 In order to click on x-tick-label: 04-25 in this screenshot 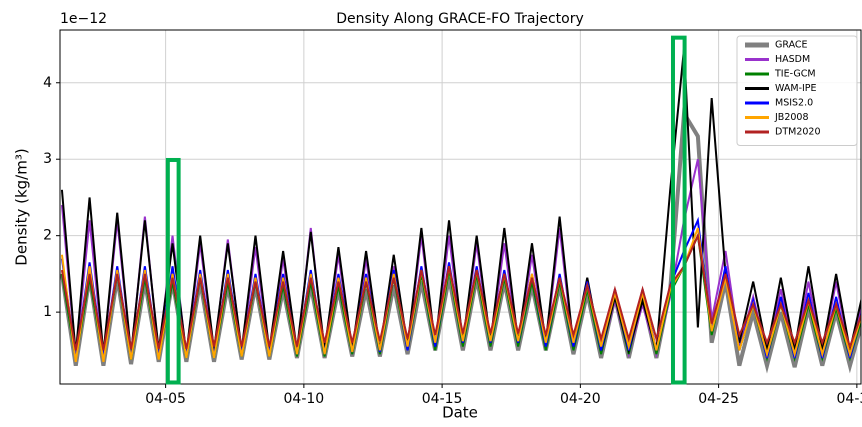, I will do `click(718, 399)`.